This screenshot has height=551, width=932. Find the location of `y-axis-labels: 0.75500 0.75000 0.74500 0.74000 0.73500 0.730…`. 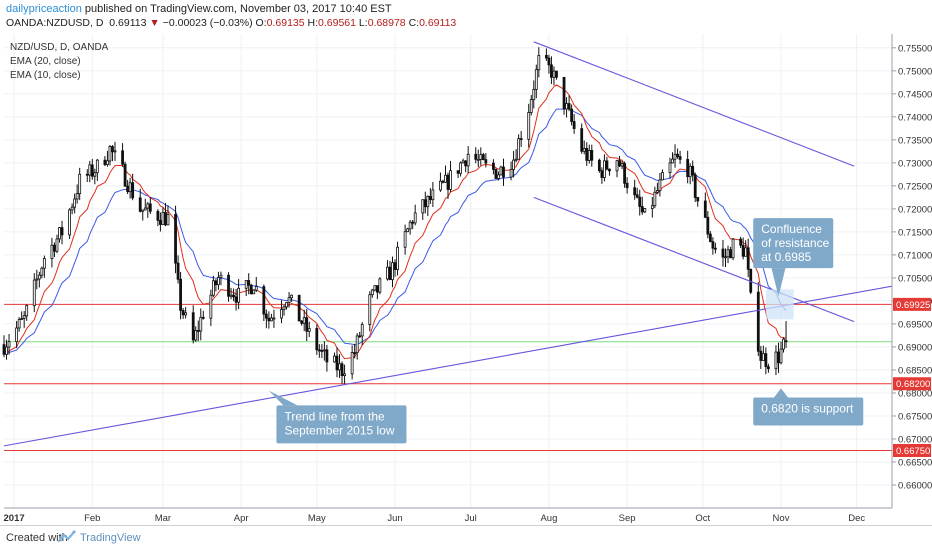

y-axis-labels: 0.75500 0.75000 0.74500 0.74000 0.73500 0.730… is located at coordinates (912, 267).